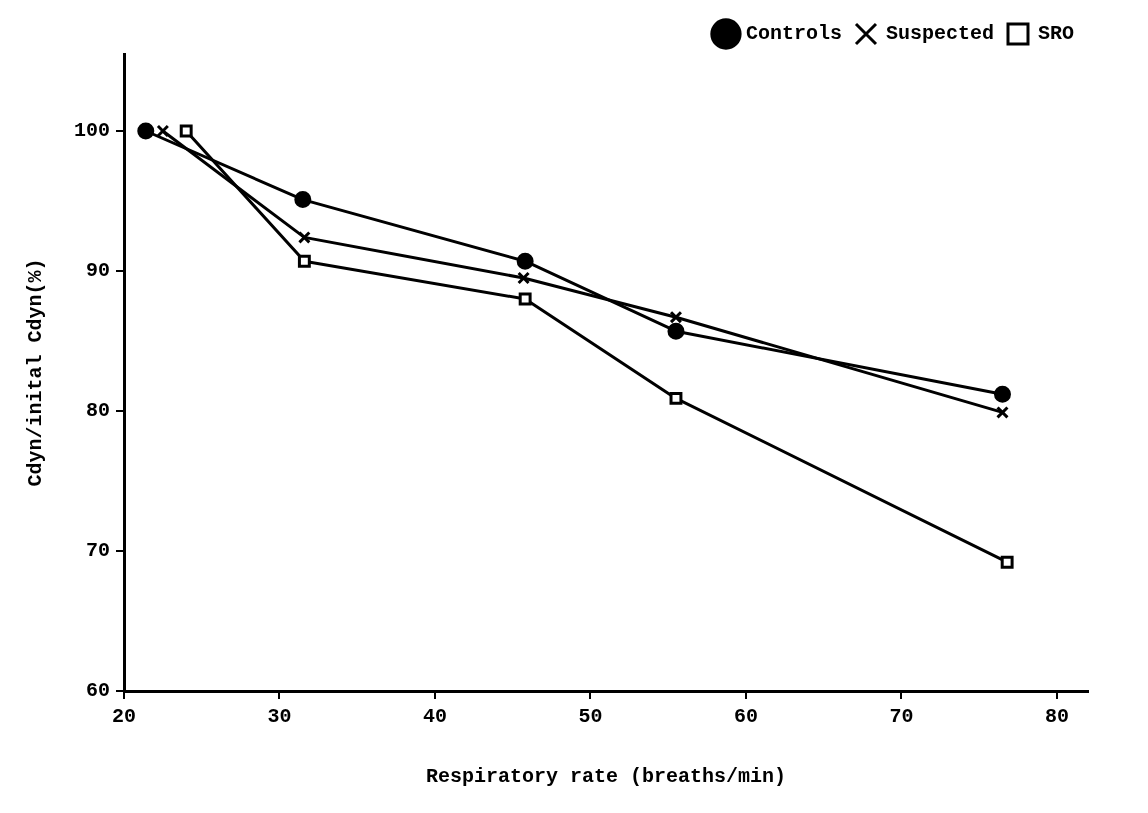 This screenshot has height=813, width=1148. I want to click on y-tick-label: 90, so click(98, 271).